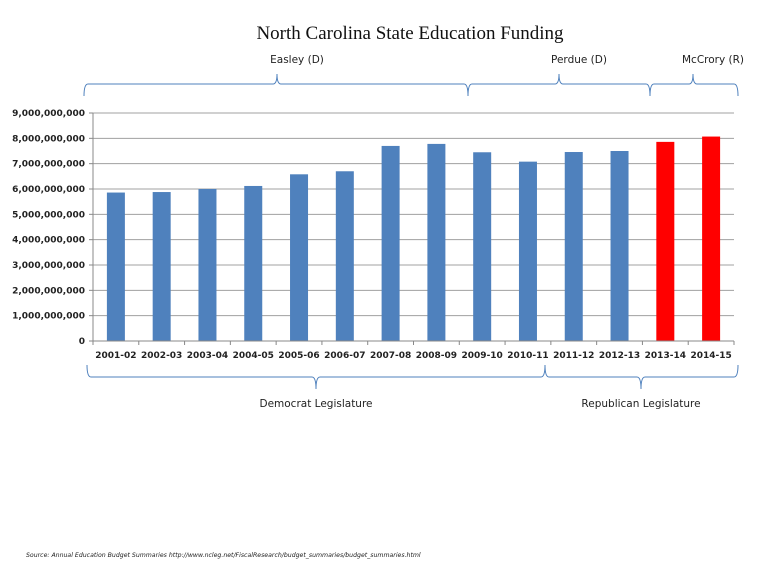 This screenshot has height=576, width=768. I want to click on legislature-1-label: Democrat Legislature, so click(315, 404).